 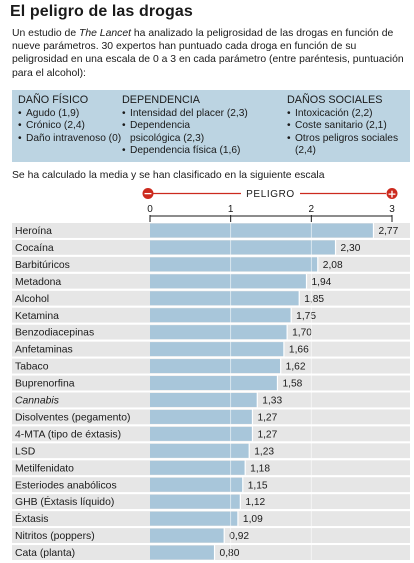 I want to click on category-label: Metadona, so click(x=38, y=282).